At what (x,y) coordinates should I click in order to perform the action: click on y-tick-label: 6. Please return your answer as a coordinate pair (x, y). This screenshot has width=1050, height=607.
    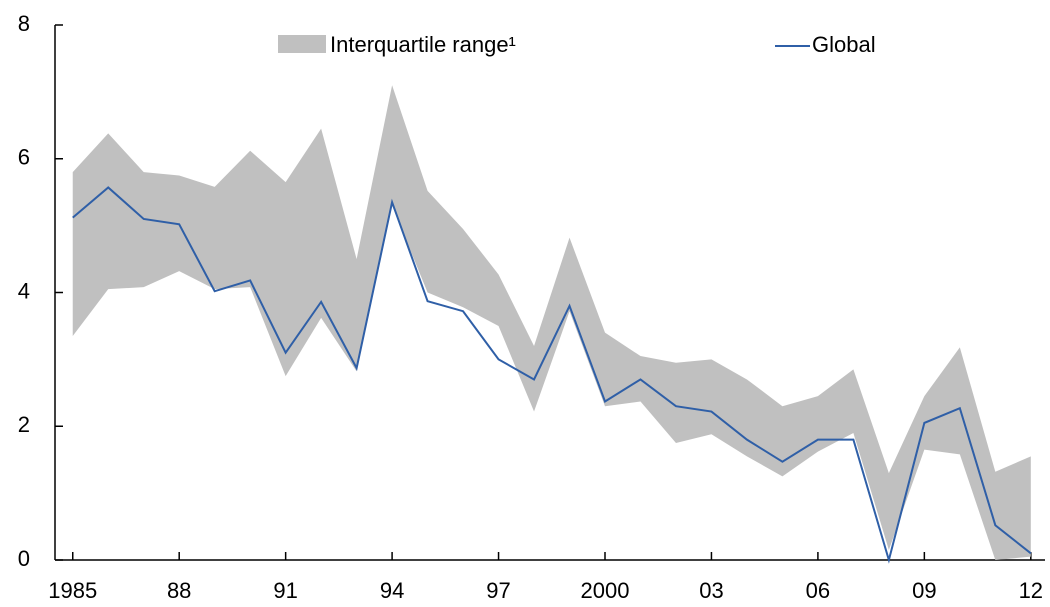
    Looking at the image, I should click on (24, 157).